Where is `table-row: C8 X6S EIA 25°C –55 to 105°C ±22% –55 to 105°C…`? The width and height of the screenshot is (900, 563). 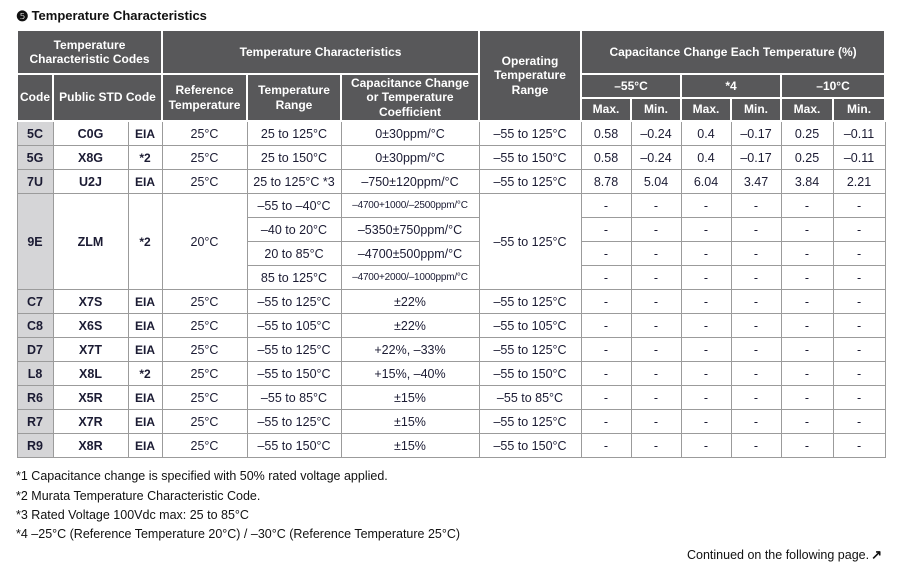
table-row: C8 X6S EIA 25°C –55 to 105°C ±22% –55 to 105°C… is located at coordinates (451, 326).